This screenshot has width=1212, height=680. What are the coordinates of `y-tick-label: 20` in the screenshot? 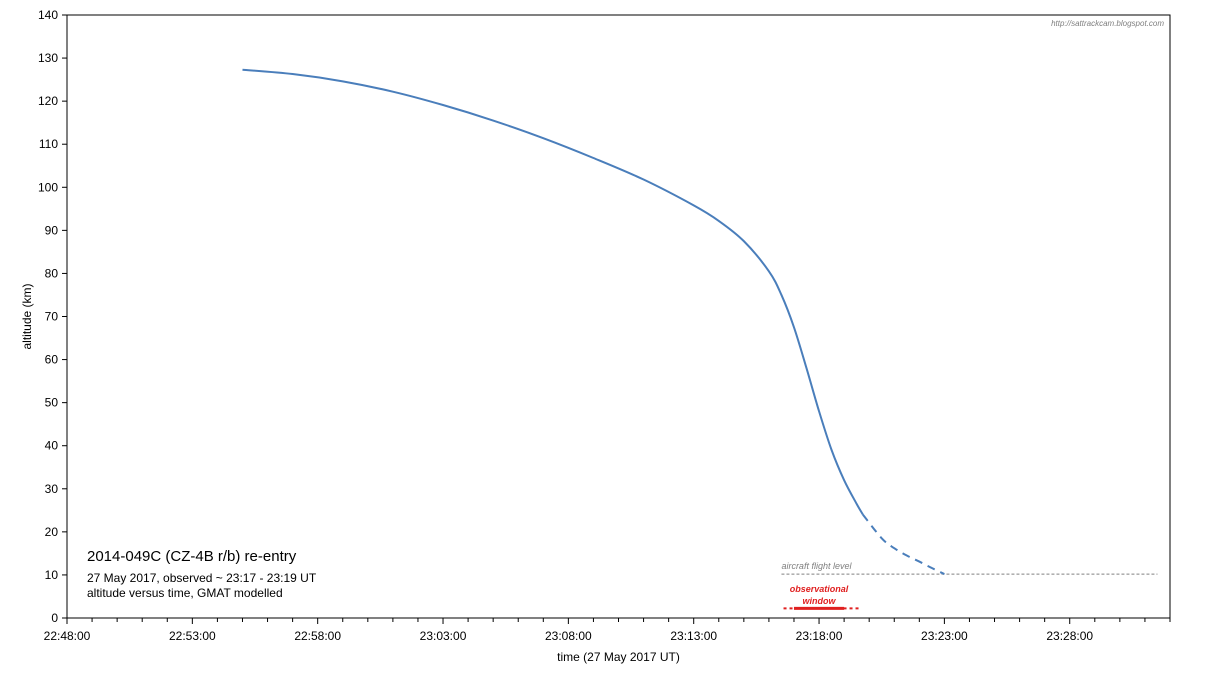 It's located at (52, 532).